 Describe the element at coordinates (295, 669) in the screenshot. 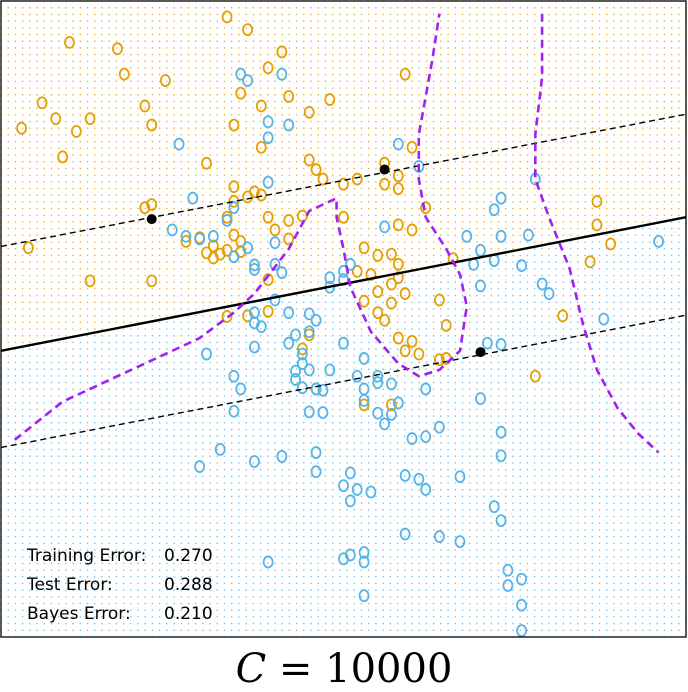

I see `caption-equals: =` at that location.